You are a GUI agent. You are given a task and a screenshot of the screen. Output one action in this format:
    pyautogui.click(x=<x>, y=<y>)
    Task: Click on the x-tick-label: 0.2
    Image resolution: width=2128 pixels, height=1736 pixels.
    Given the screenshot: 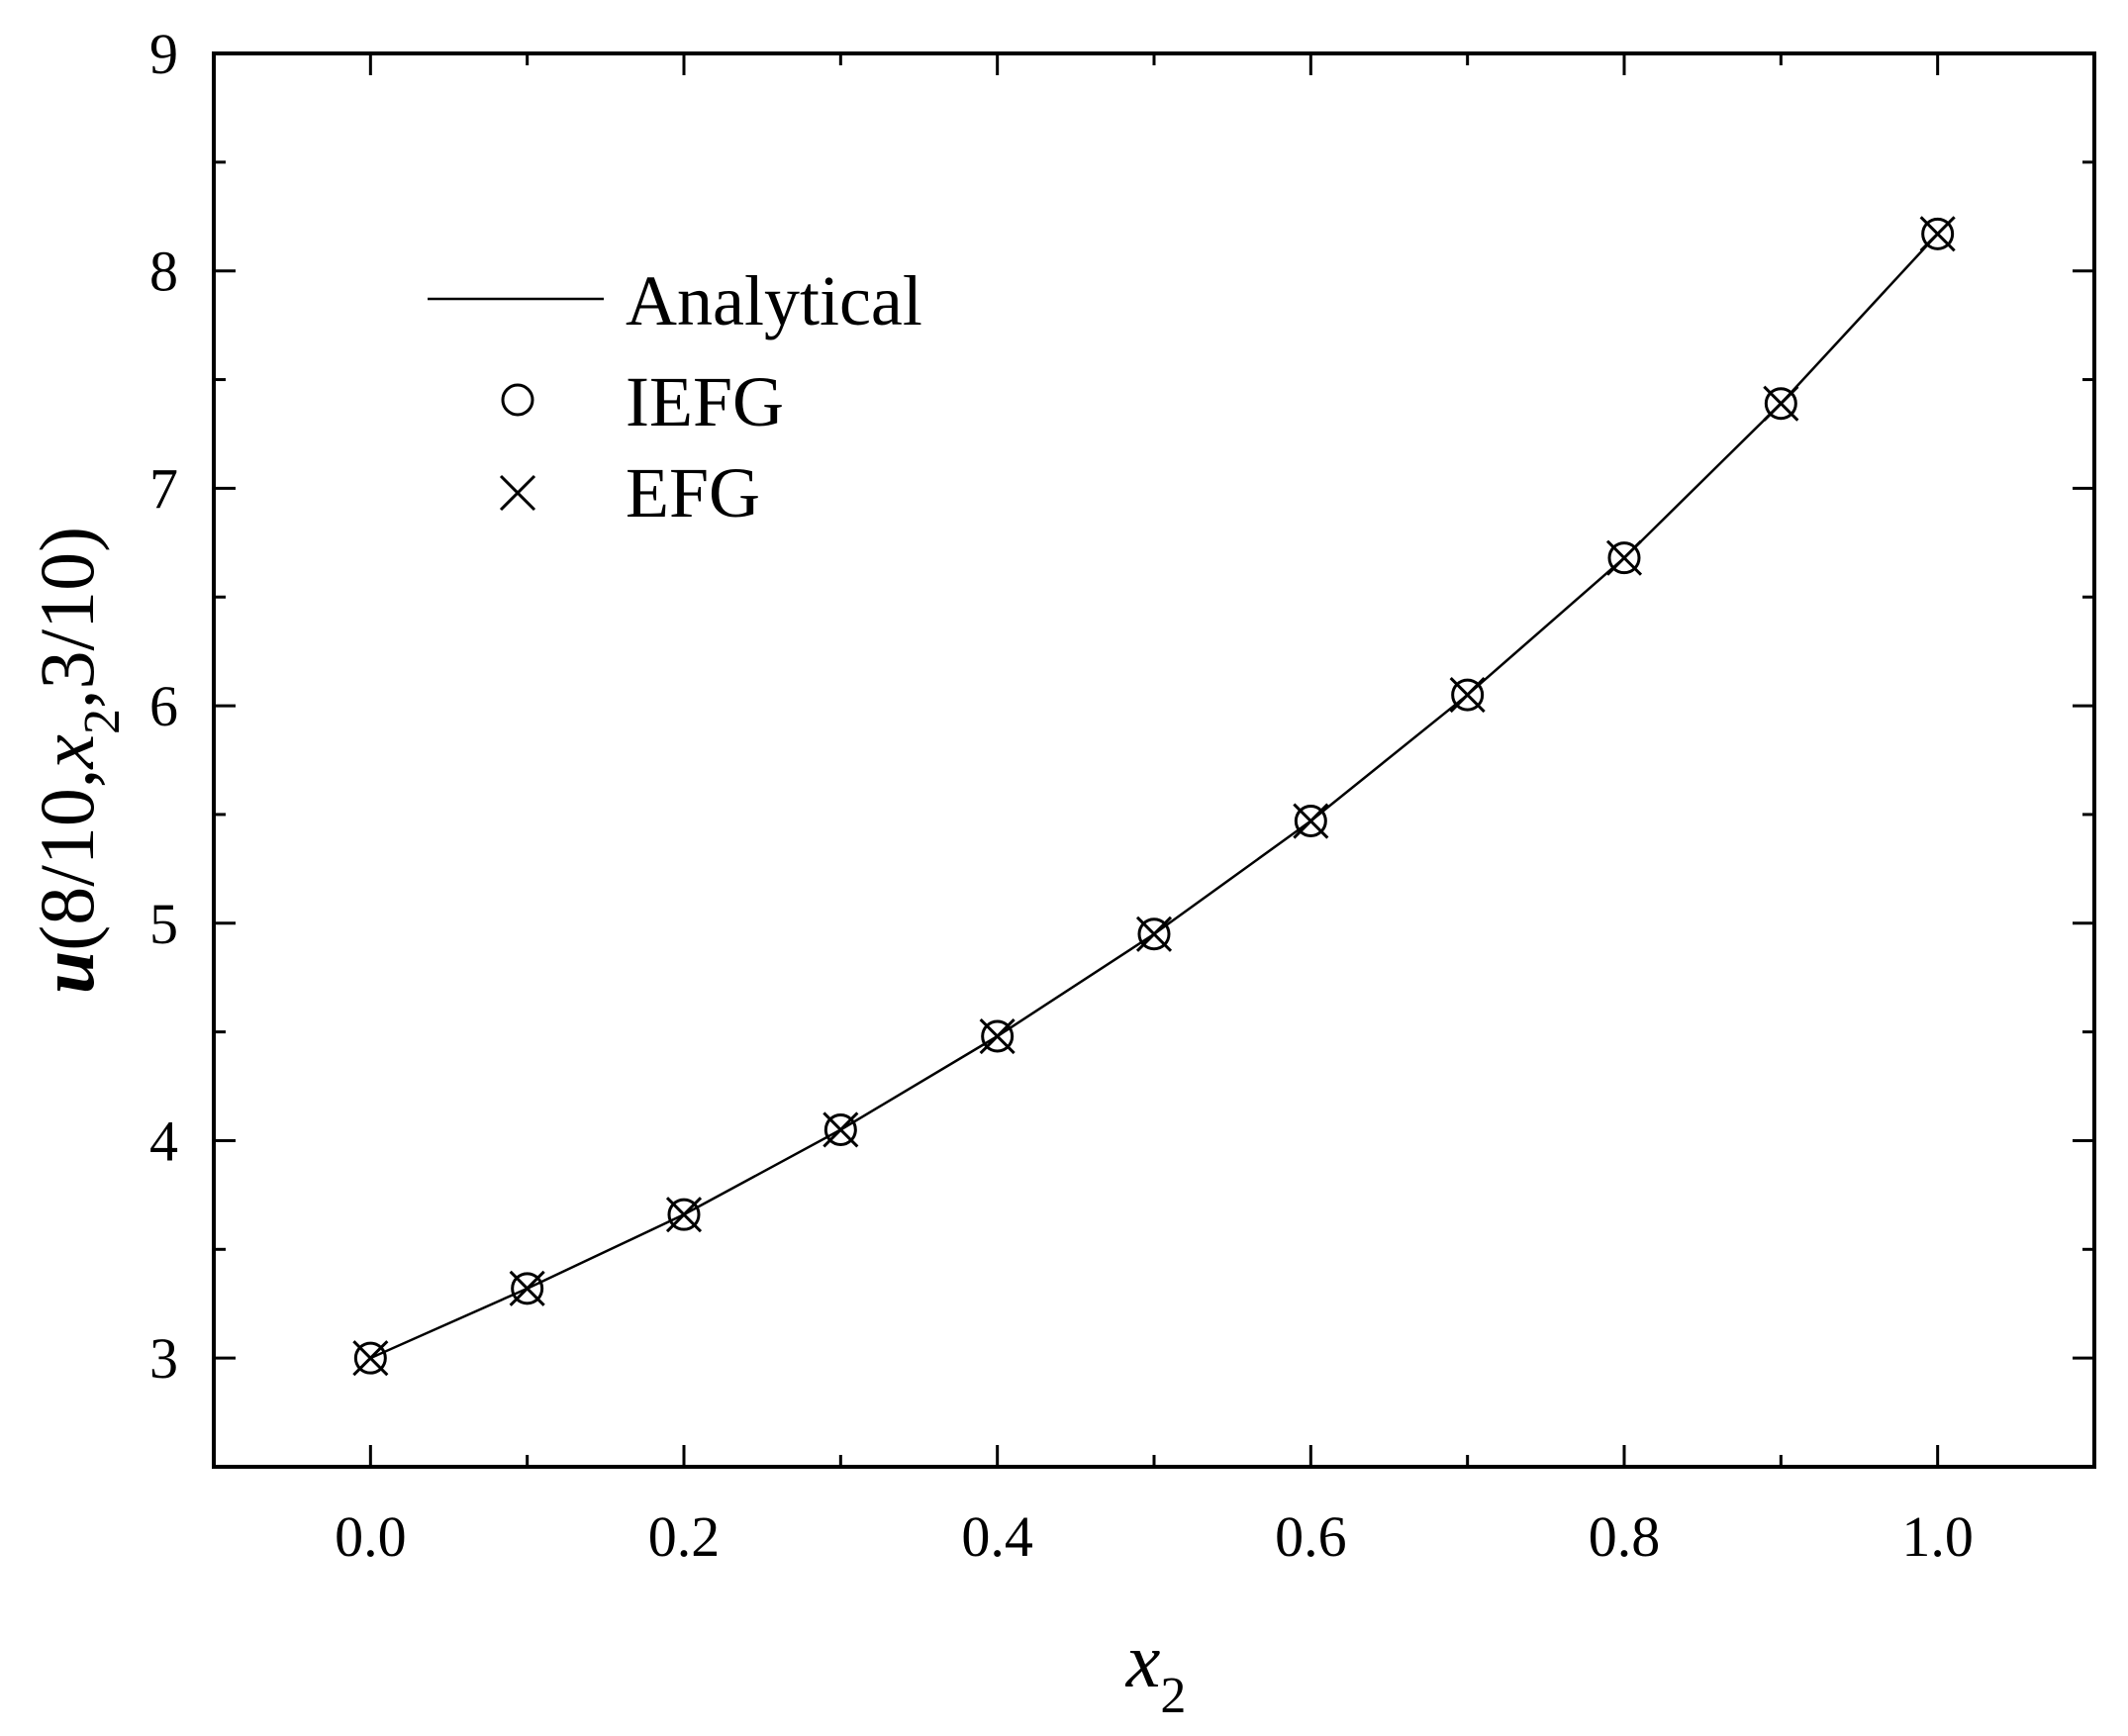 What is the action you would take?
    pyautogui.click(x=685, y=1536)
    